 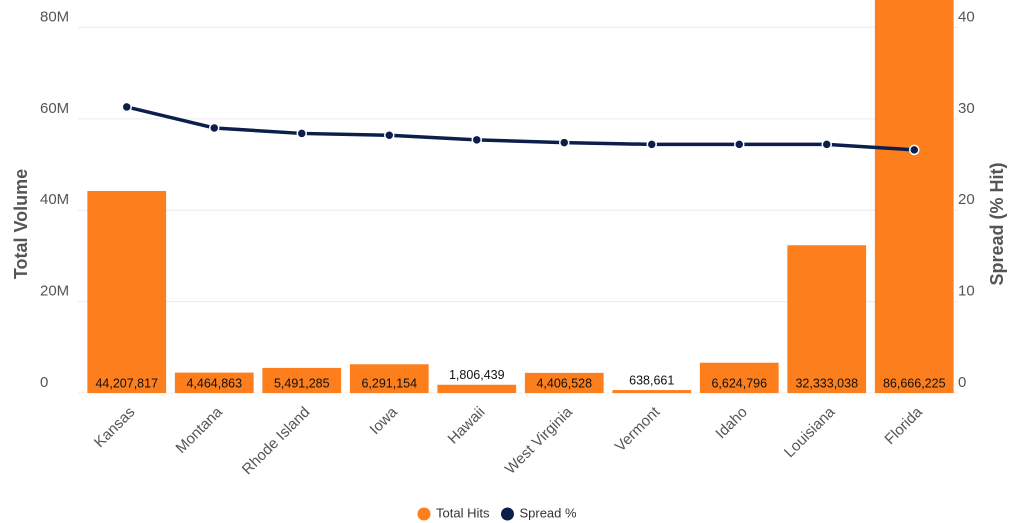 I want to click on value-label: 44,207,817, so click(x=126, y=383).